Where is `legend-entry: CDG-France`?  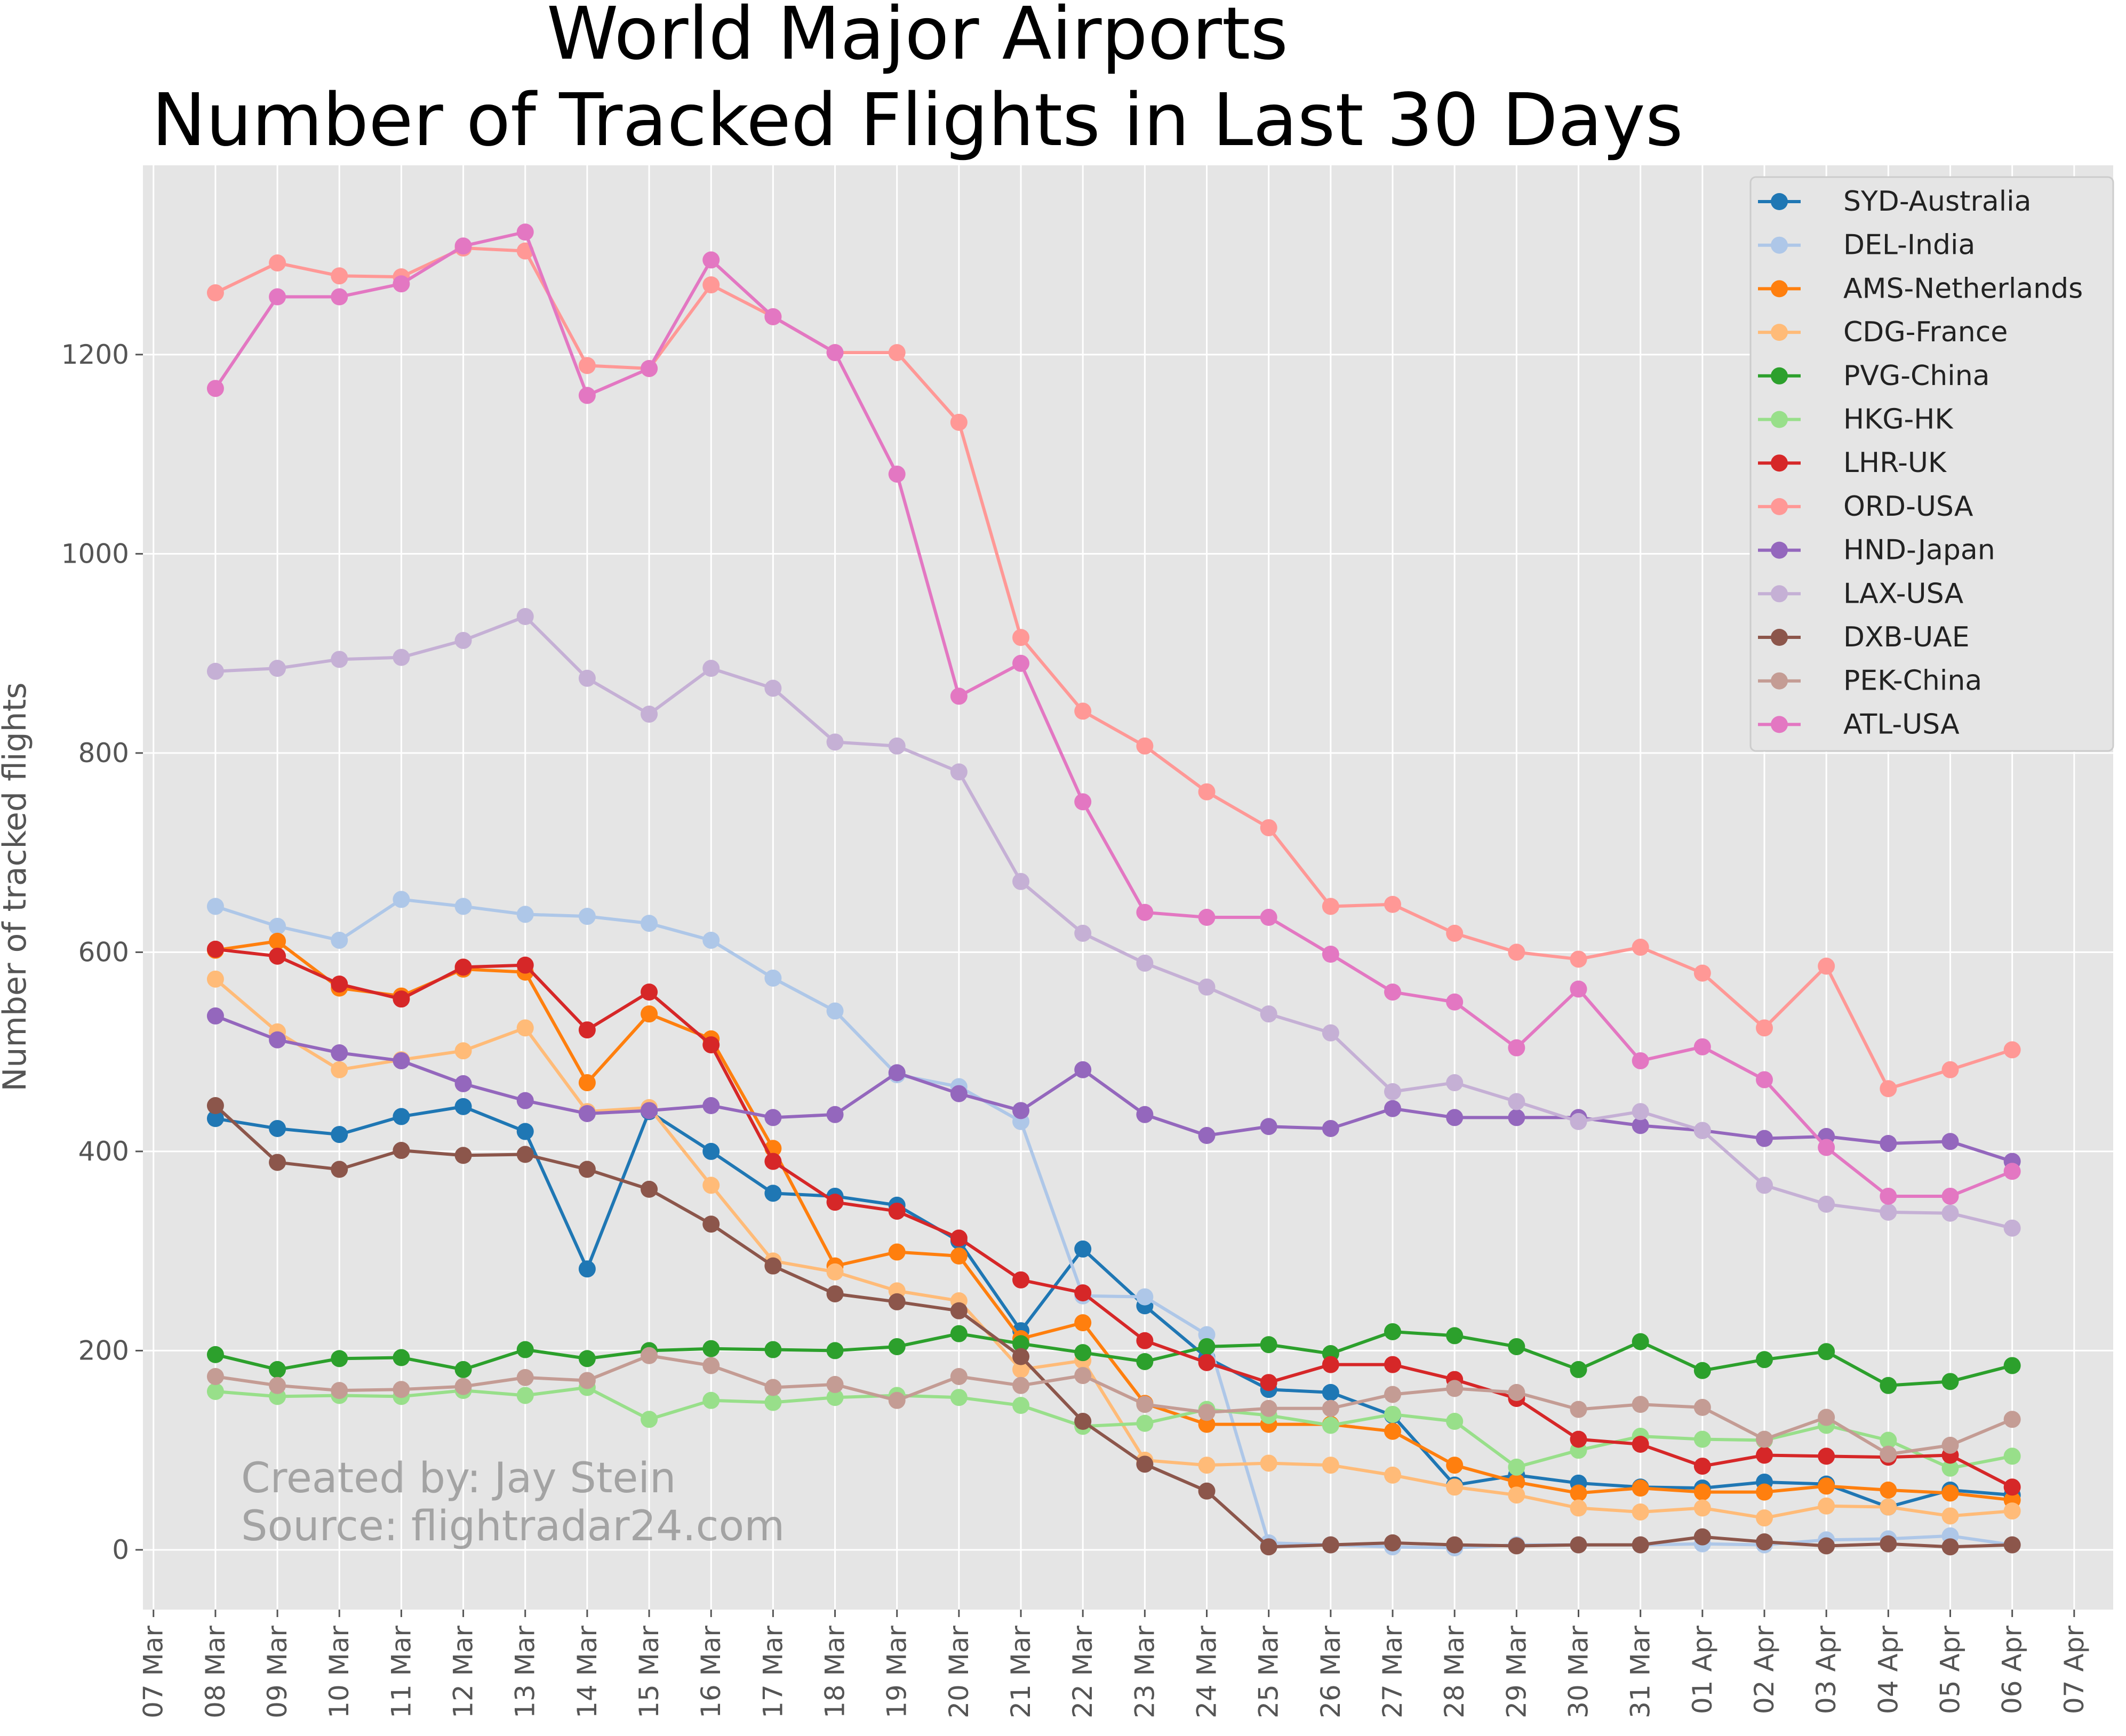
legend-entry: CDG-France is located at coordinates (1883, 332).